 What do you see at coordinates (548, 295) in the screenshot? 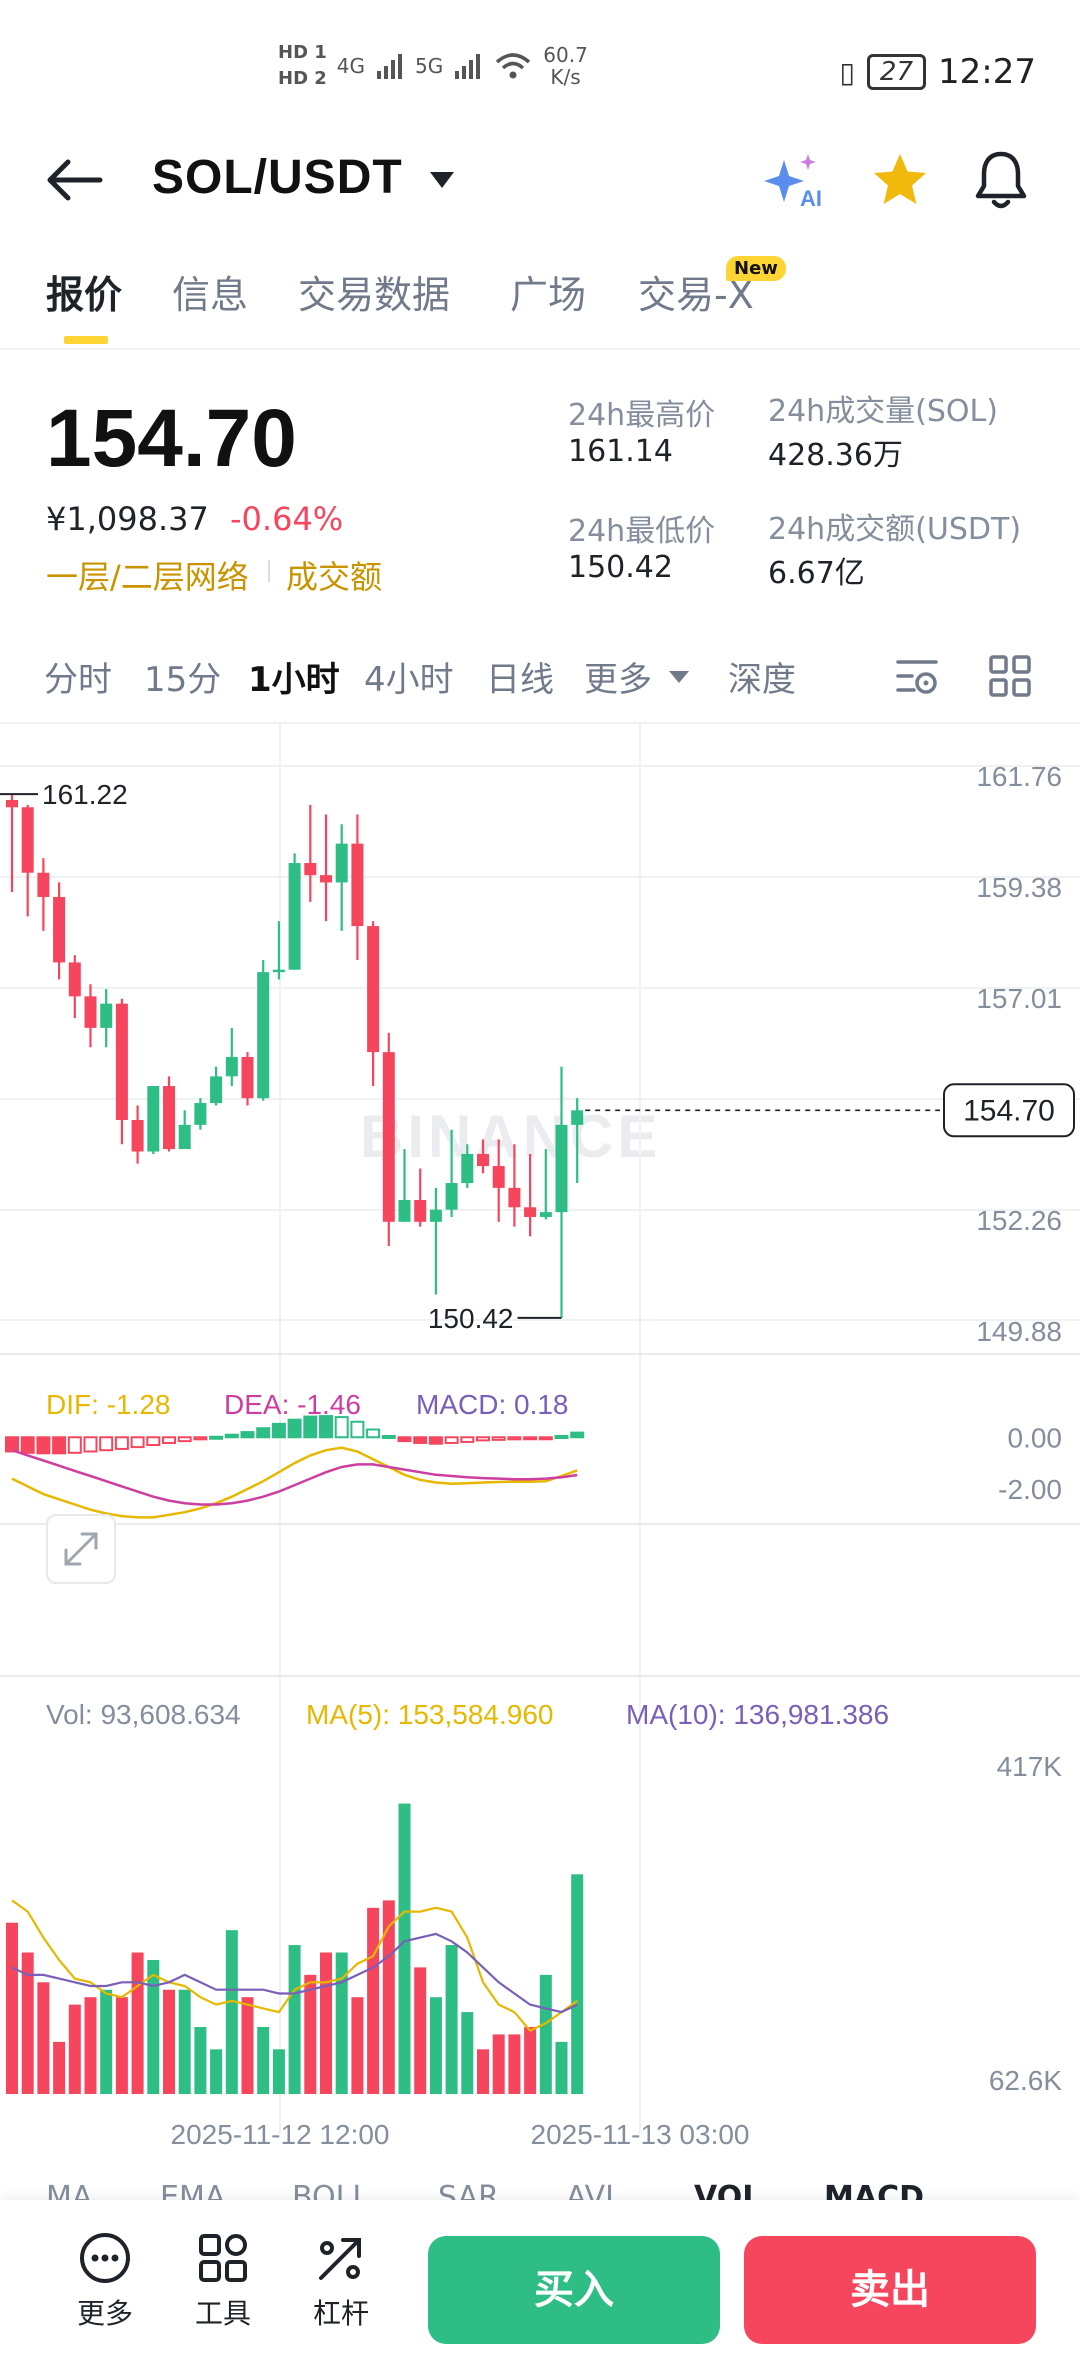
I see `tab-square: 广场` at bounding box center [548, 295].